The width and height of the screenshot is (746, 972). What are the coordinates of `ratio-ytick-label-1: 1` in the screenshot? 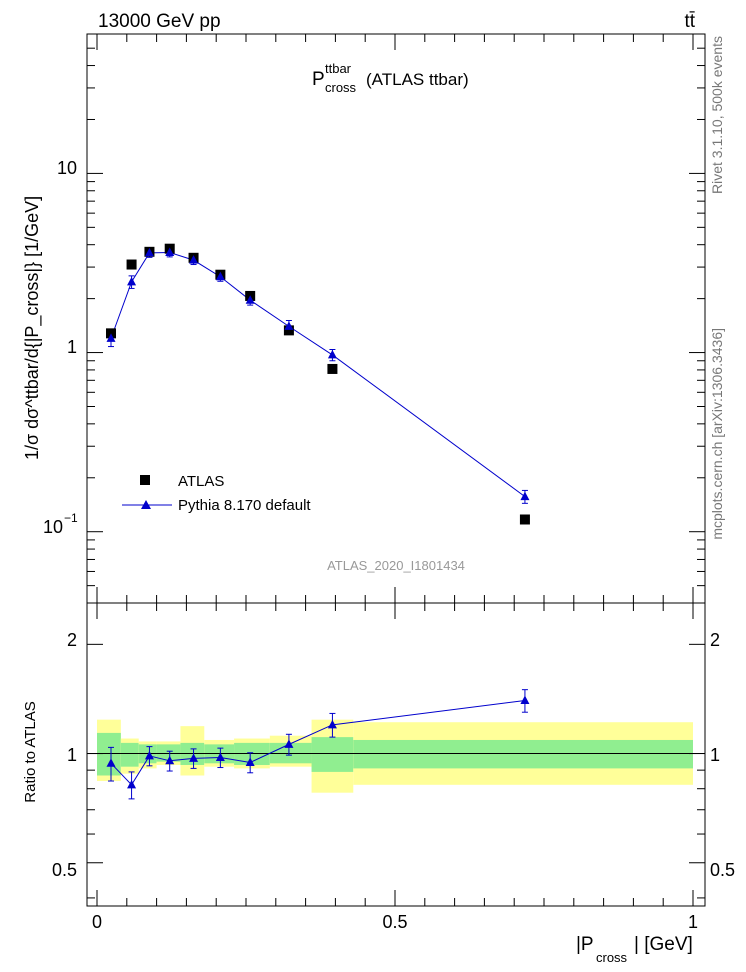 It's located at (72, 755).